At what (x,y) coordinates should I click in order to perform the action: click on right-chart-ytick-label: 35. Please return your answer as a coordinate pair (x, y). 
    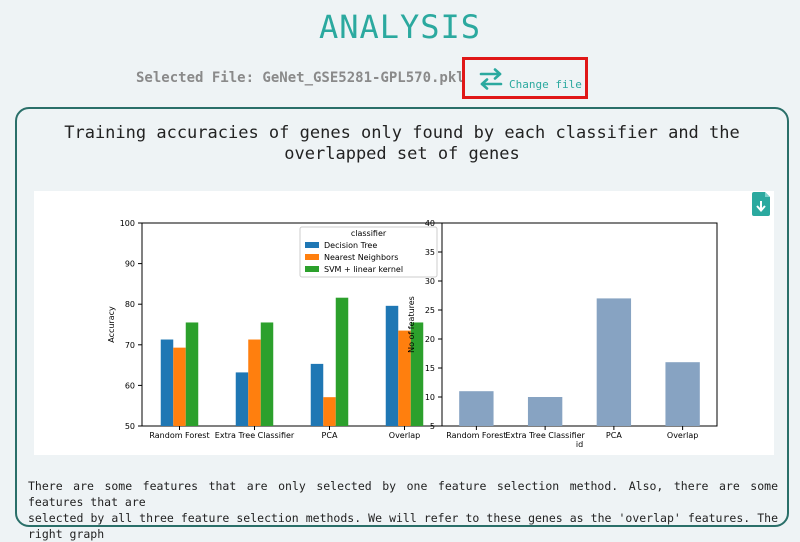
    Looking at the image, I should click on (430, 252).